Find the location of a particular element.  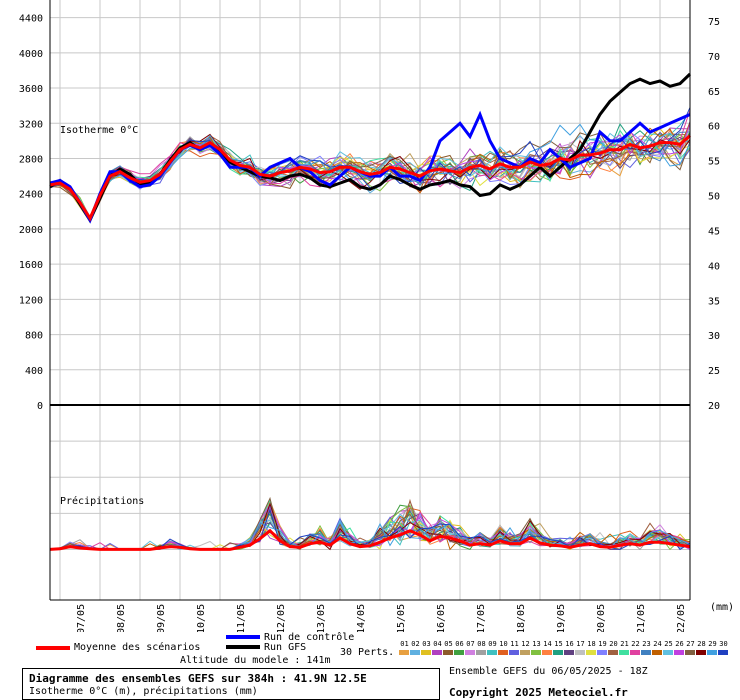

date-tick-label: 11/05 is located at coordinates (241, 618).